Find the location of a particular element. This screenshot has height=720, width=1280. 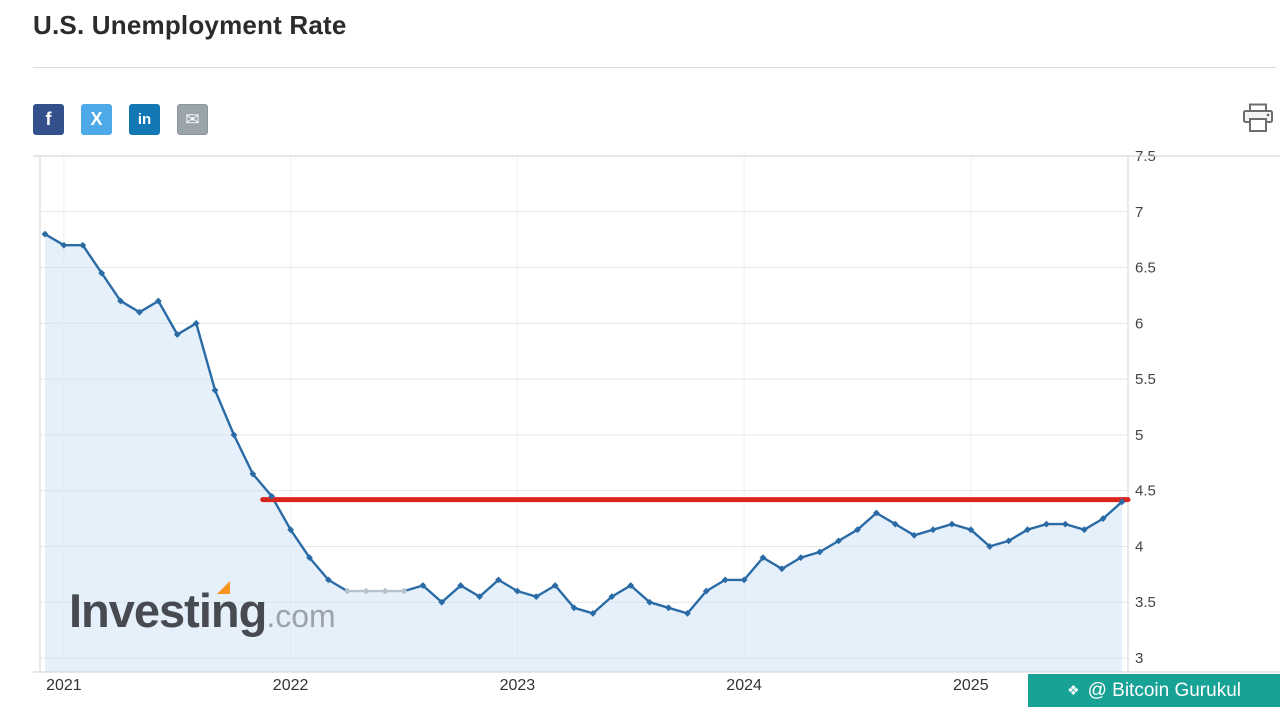

investing-watermark: Investing.com is located at coordinates (202, 609).